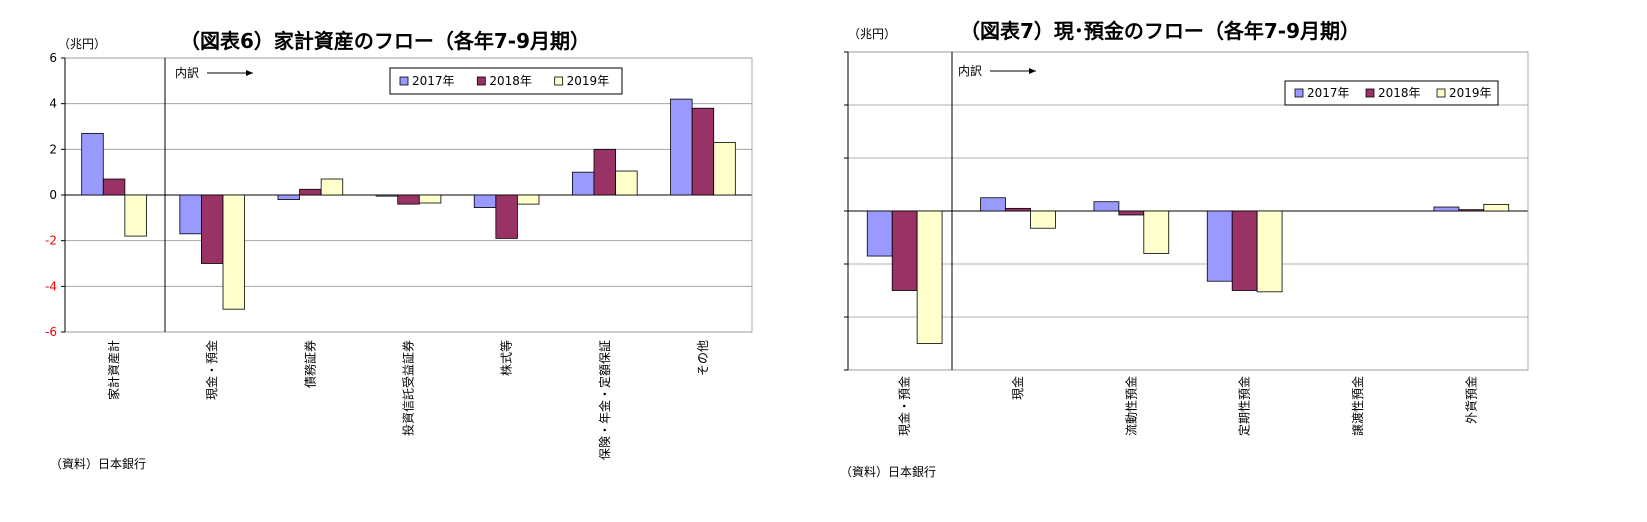 This screenshot has width=1647, height=522. Describe the element at coordinates (1244, 406) in the screenshot. I see `category-label: 定期性預金` at that location.